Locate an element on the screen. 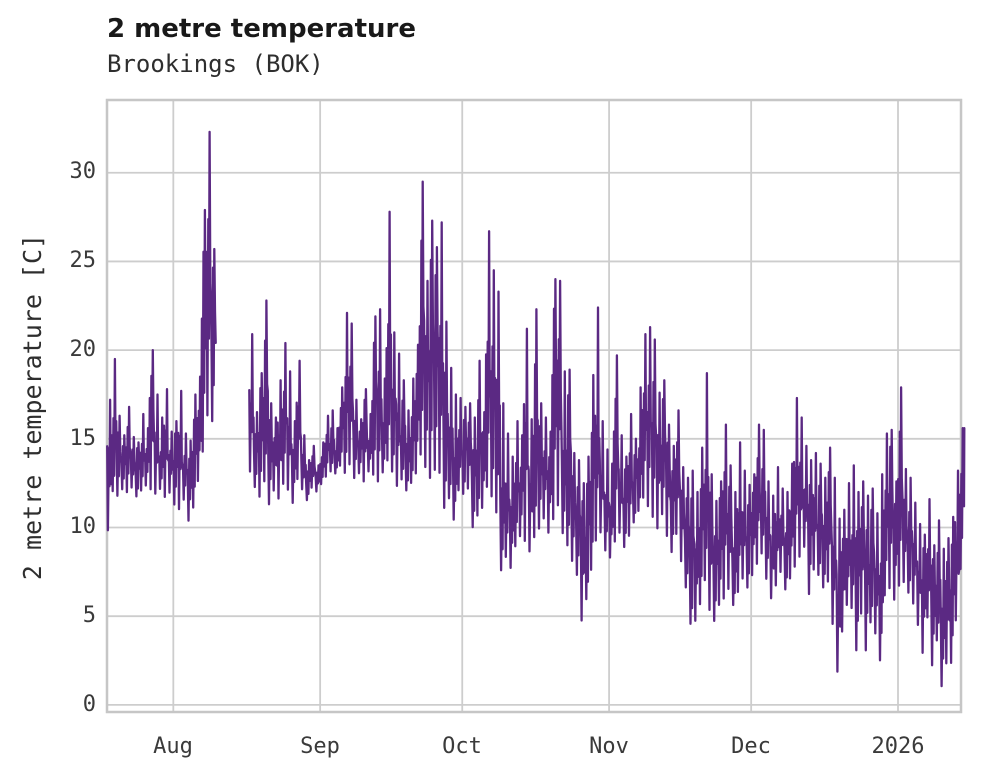 The image size is (981, 782). chart-subtitle: Brookings (BOK) is located at coordinates (215, 64).